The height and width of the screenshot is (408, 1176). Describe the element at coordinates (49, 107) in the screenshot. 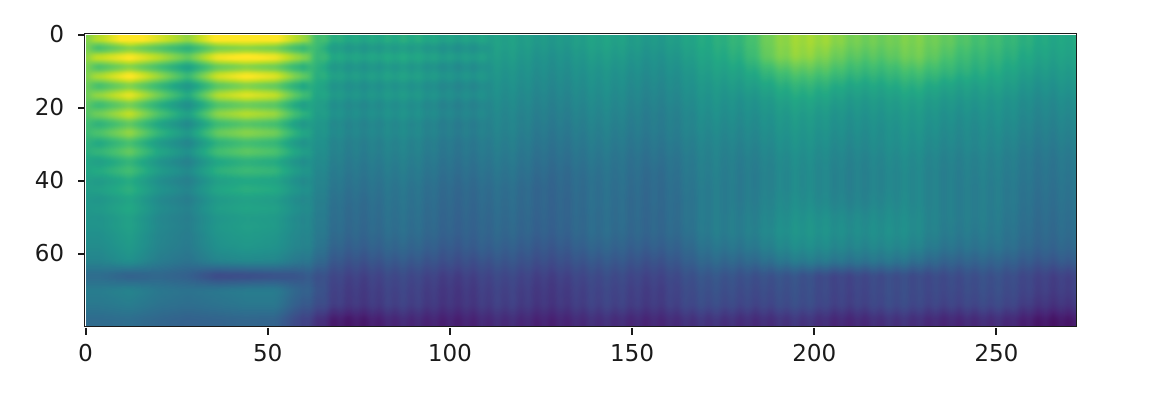

I see `y-tick-label: 20` at that location.